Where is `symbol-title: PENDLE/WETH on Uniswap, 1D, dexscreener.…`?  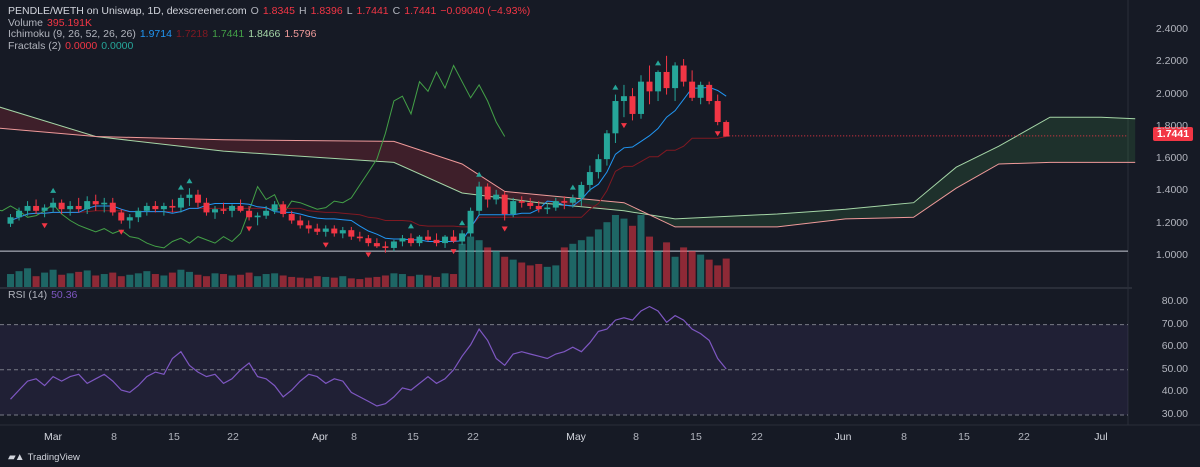 symbol-title: PENDLE/WETH on Uniswap, 1D, dexscreener.… is located at coordinates (127, 11).